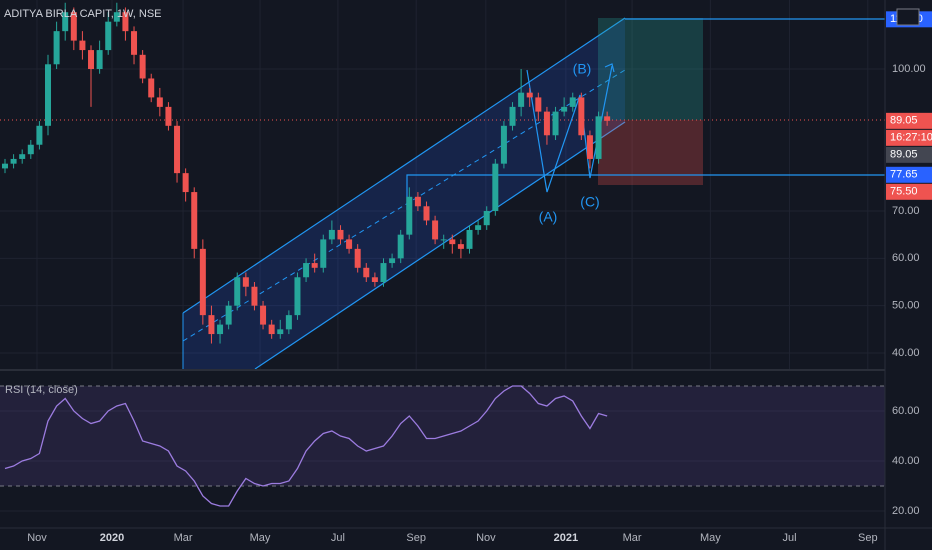 This screenshot has width=932, height=550. I want to click on y-tick-label: 100.00, so click(909, 69).